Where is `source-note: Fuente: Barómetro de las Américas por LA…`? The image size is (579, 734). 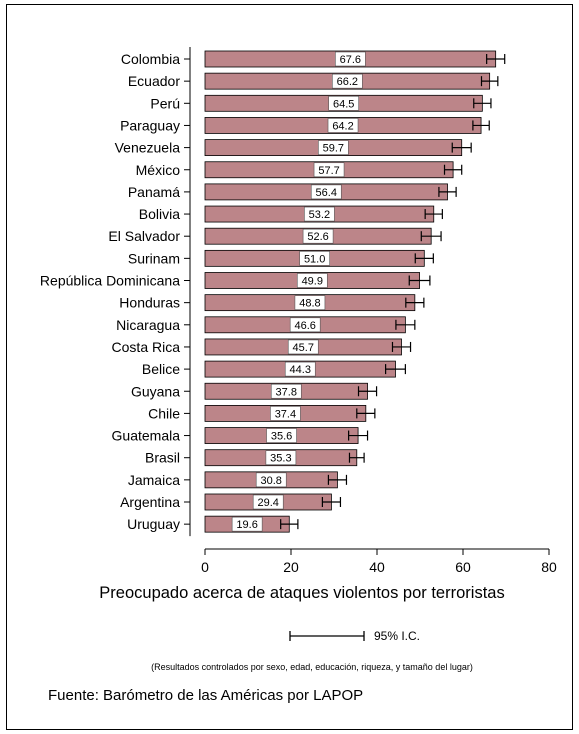 source-note: Fuente: Barómetro de las Américas por LA… is located at coordinates (205, 695).